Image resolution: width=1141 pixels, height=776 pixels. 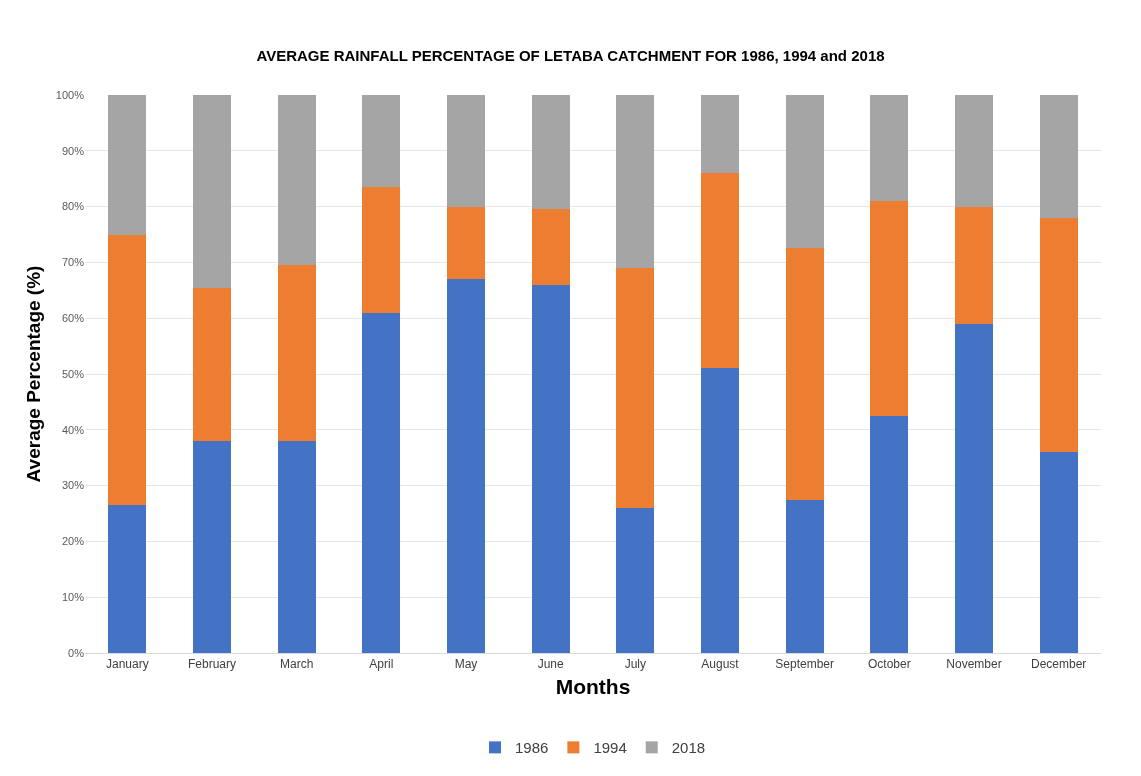 I want to click on x-axis-title: Months, so click(x=593, y=686).